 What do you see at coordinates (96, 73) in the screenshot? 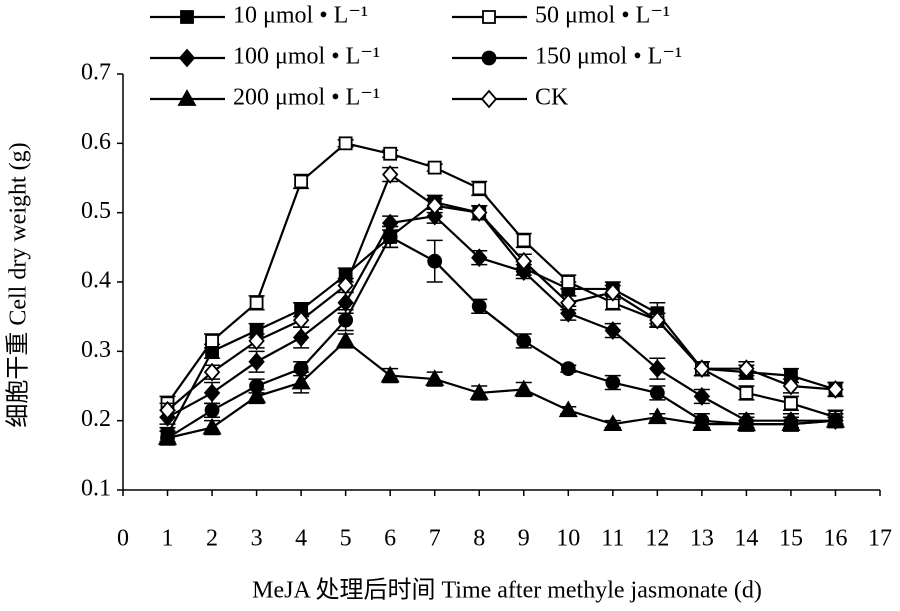
I see `y-tick-label: 0.7` at bounding box center [96, 73].